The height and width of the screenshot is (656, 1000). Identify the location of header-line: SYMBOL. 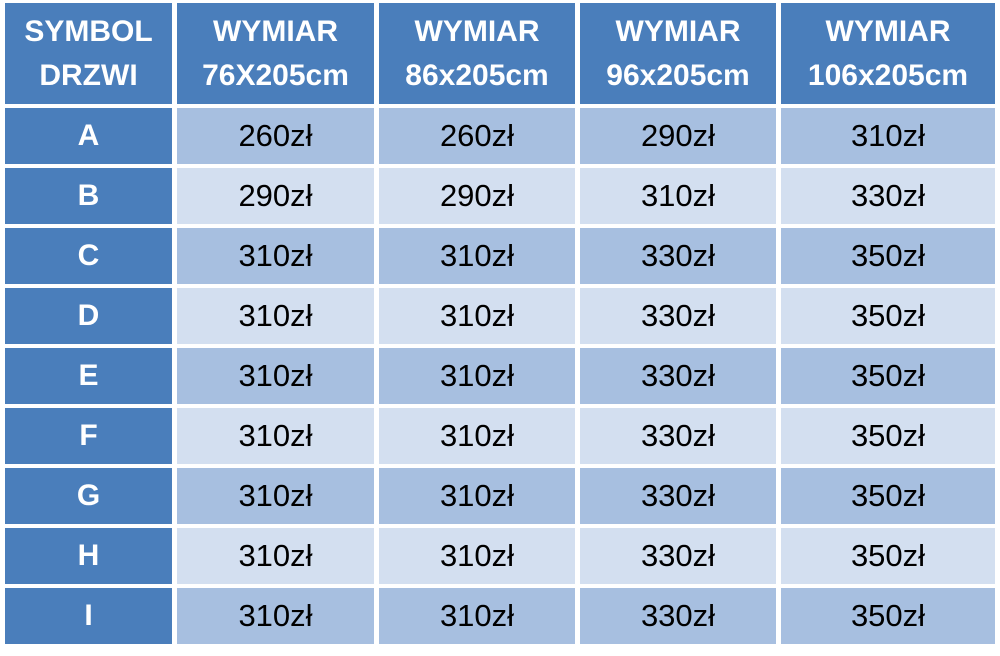
(88, 31).